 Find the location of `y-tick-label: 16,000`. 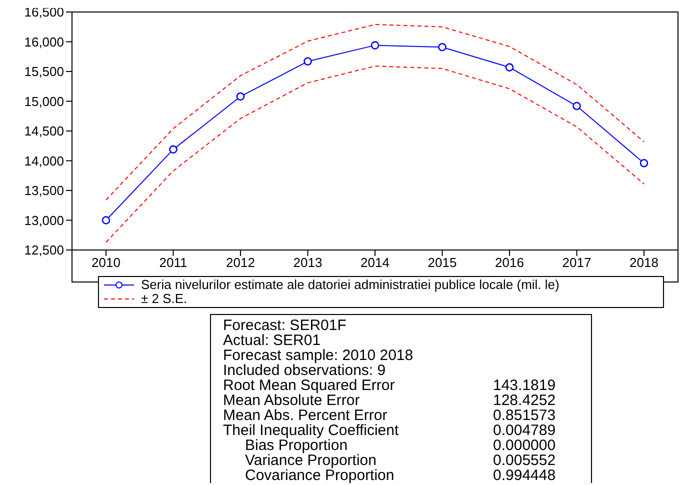

y-tick-label: 16,000 is located at coordinates (44, 42).